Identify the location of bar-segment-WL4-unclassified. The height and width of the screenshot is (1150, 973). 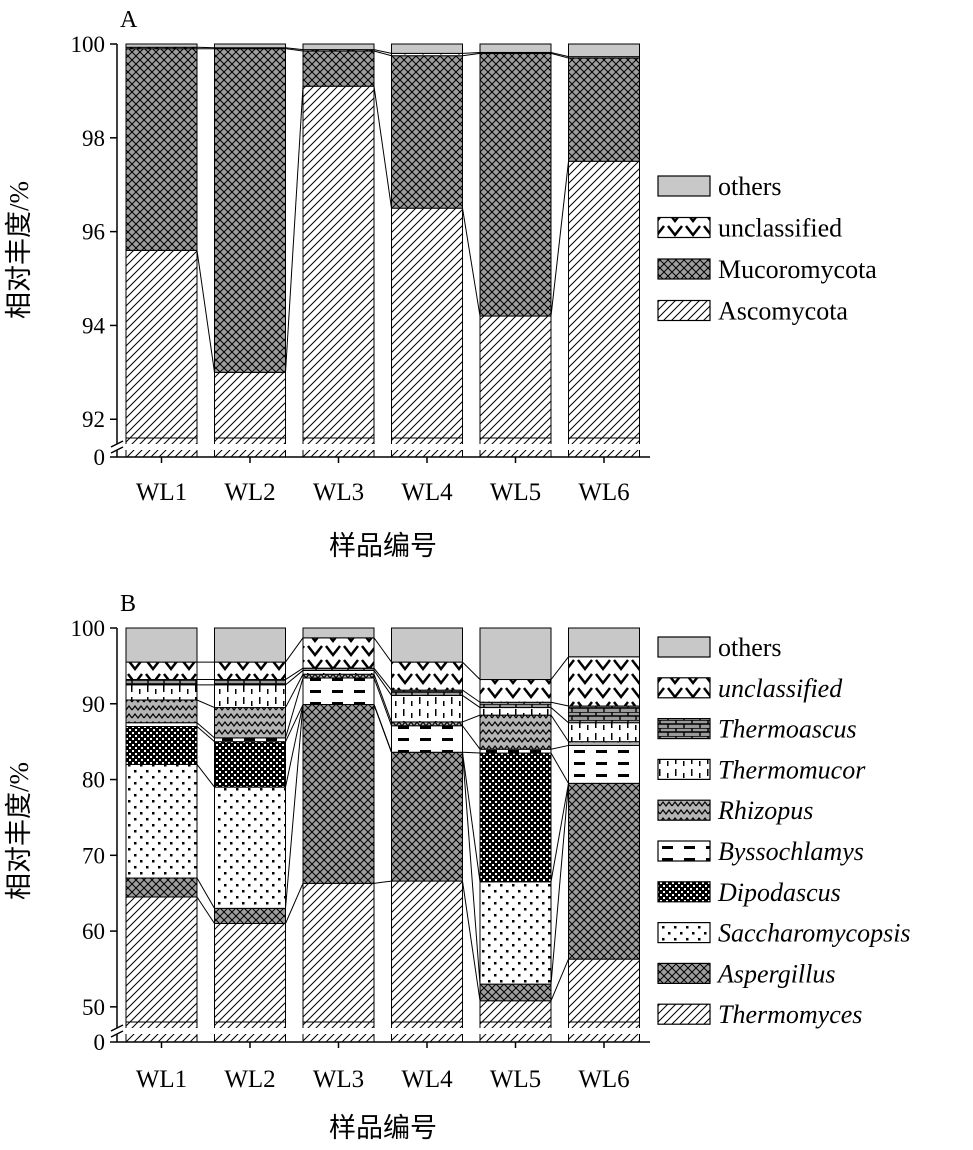
(427, 676).